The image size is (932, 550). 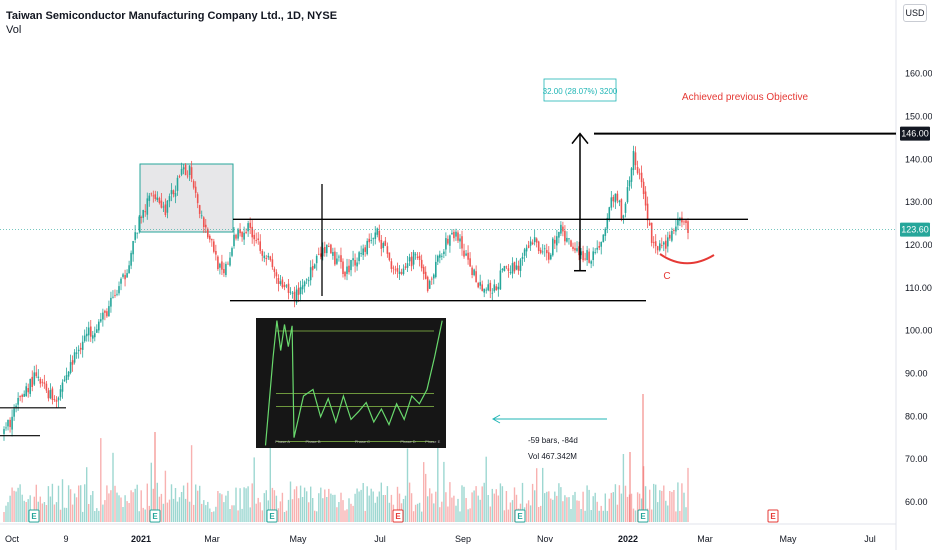 I want to click on price-tag-label: 123.60, so click(x=915, y=230).